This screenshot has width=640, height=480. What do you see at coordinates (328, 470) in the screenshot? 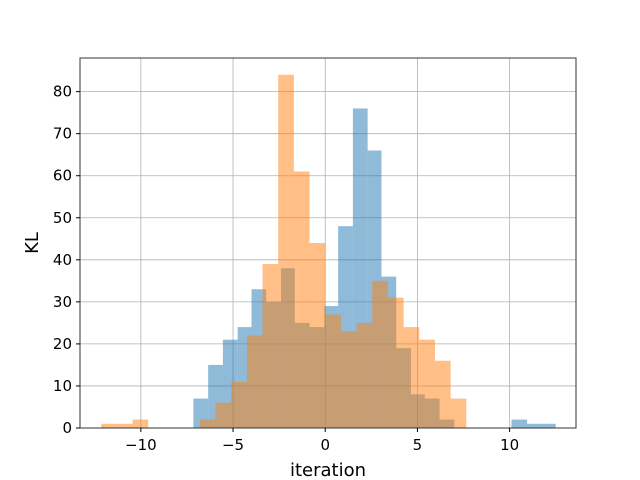
I see `x-axis-label: iteration` at bounding box center [328, 470].